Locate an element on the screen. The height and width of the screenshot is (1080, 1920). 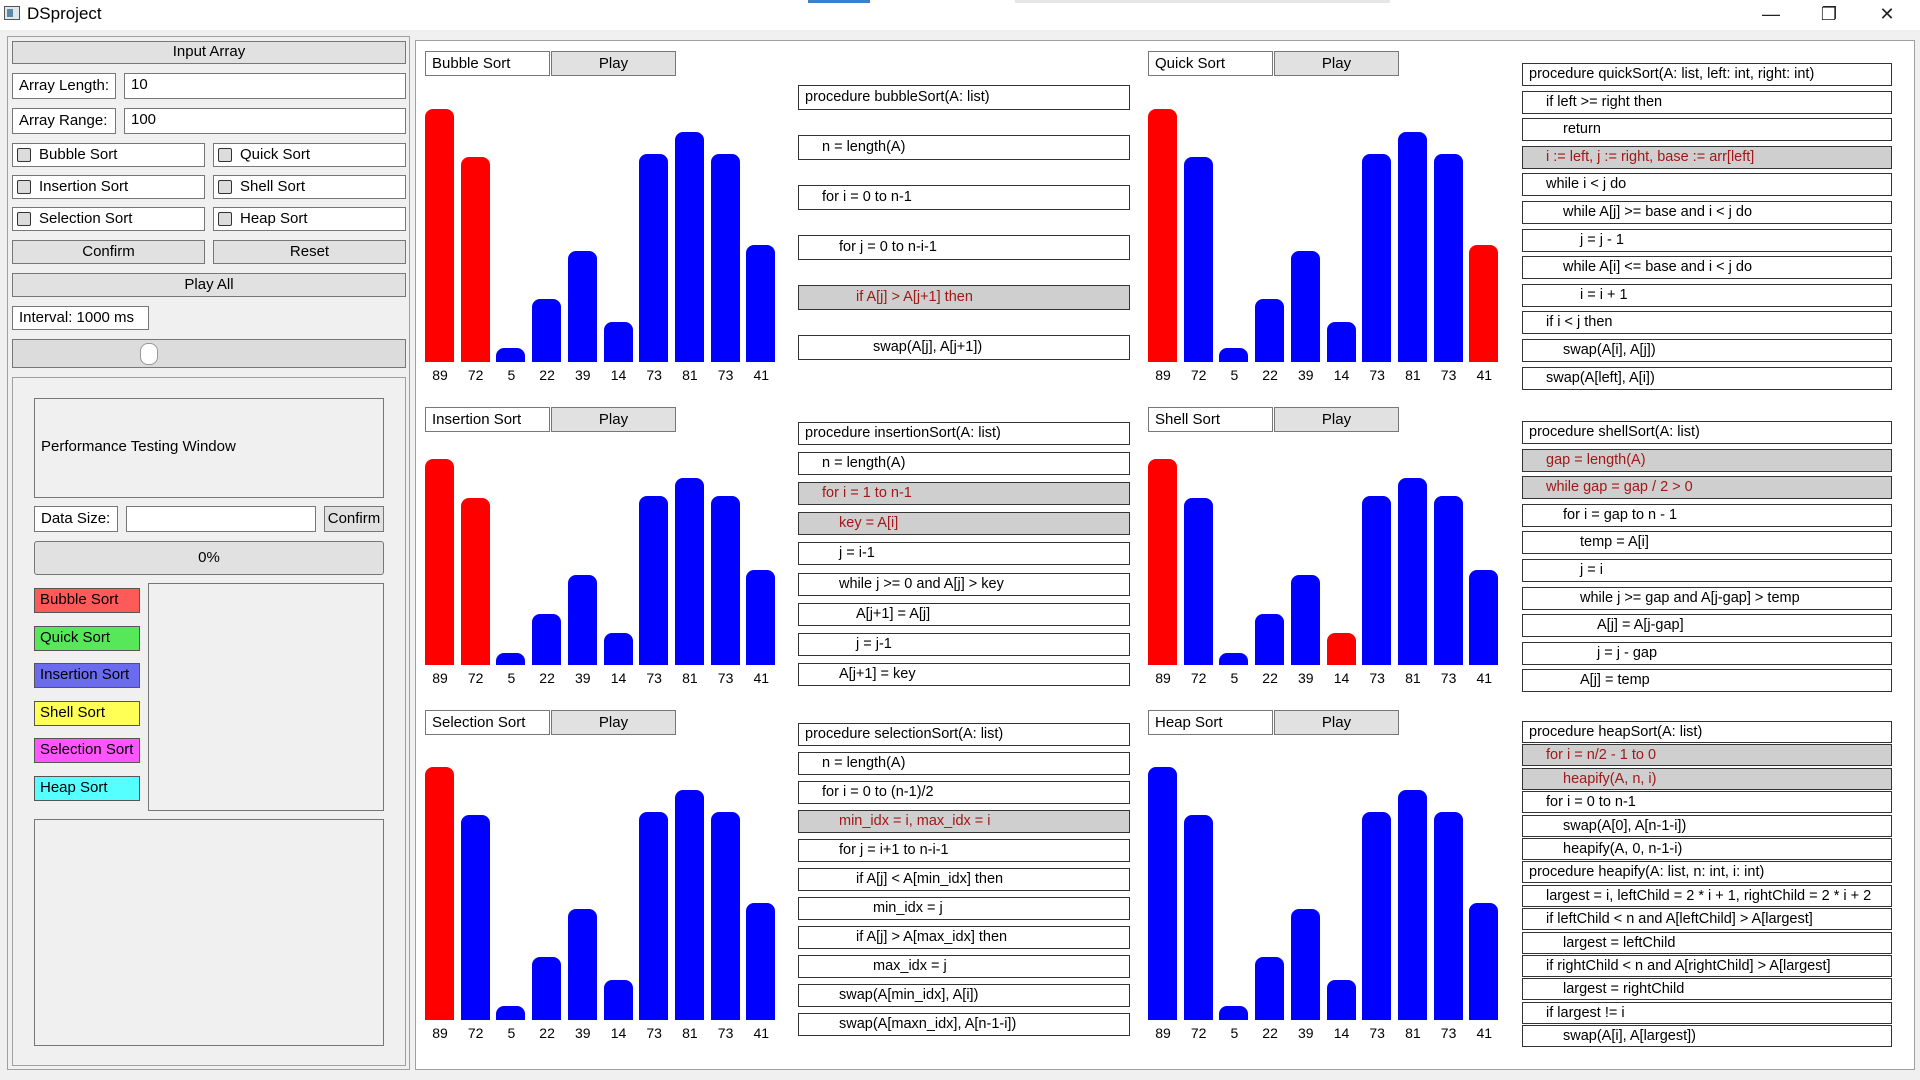
selection-code-line: for j = i+1 to n-i-1 is located at coordinates (964, 850).